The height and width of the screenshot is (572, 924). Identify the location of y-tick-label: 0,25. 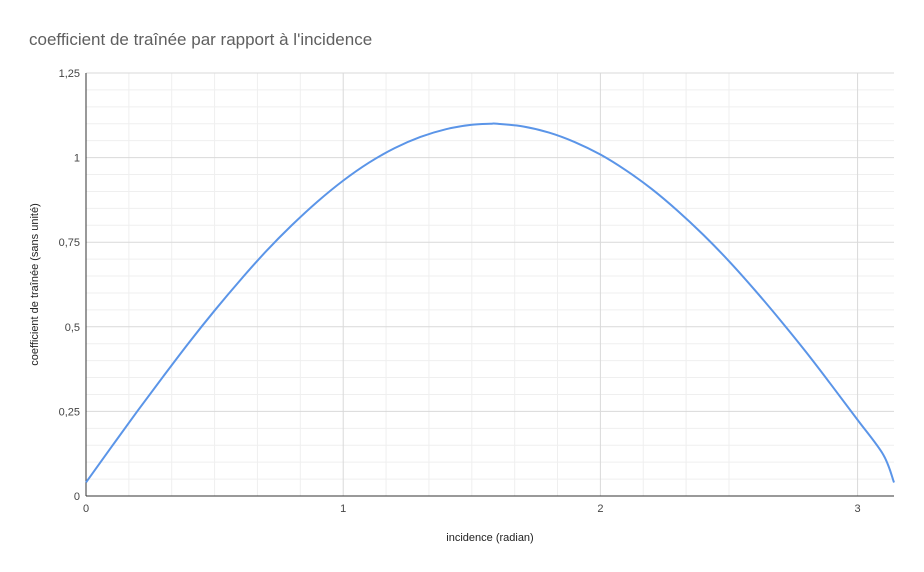
(69, 412).